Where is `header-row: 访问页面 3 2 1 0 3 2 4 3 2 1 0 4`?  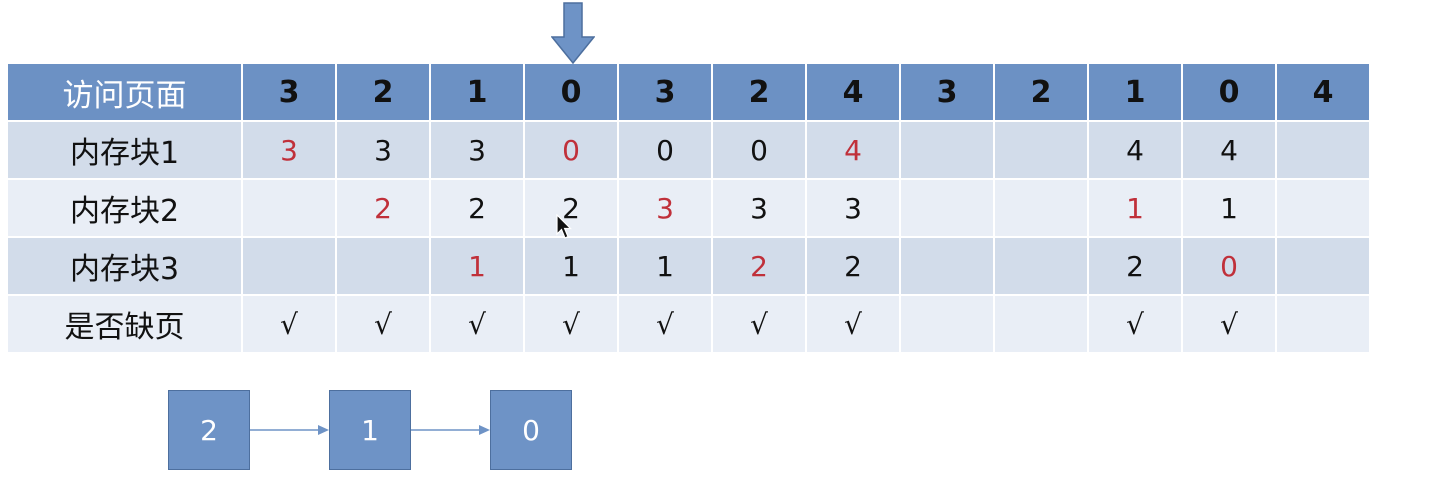 header-row: 访问页面 3 2 1 0 3 2 4 3 2 1 0 4 is located at coordinates (688, 92).